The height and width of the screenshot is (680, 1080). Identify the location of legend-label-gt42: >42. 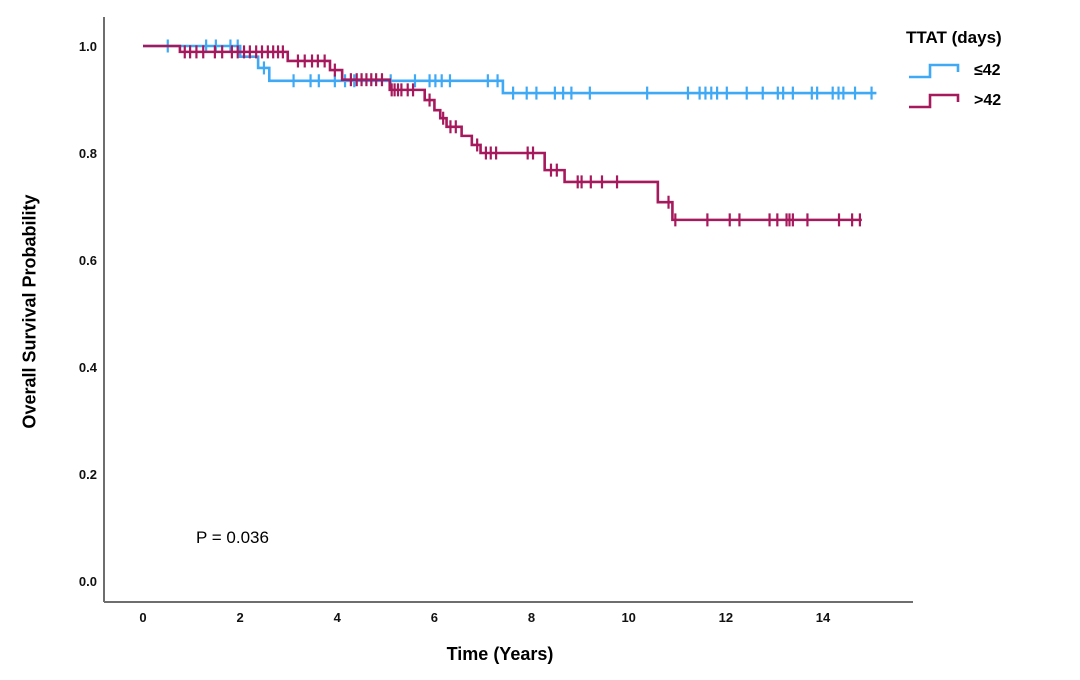
(988, 100).